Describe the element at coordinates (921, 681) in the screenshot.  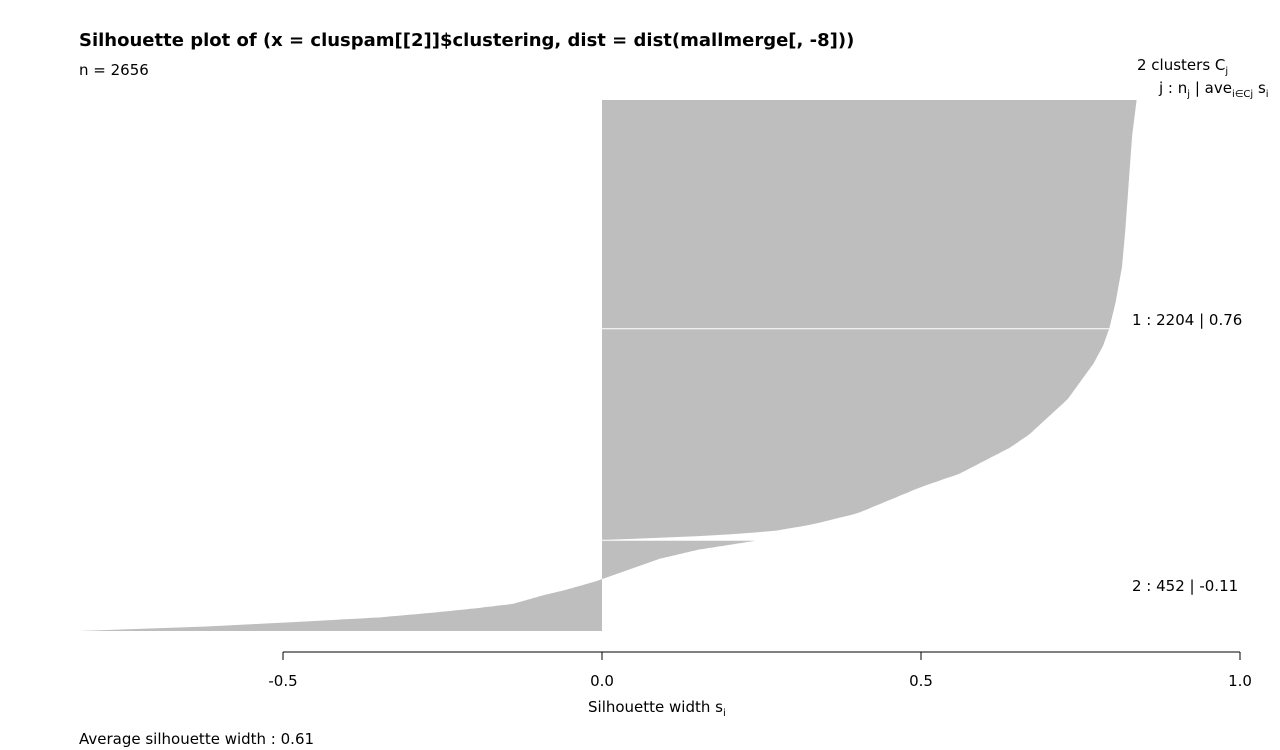
I see `x-tick-label: 0.5` at that location.